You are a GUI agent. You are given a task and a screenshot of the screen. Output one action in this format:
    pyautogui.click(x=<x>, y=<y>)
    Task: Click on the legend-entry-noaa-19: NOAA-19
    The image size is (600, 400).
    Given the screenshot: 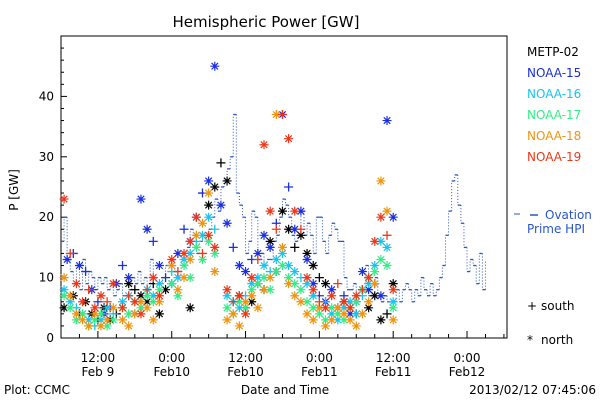 What is the action you would take?
    pyautogui.click(x=554, y=157)
    